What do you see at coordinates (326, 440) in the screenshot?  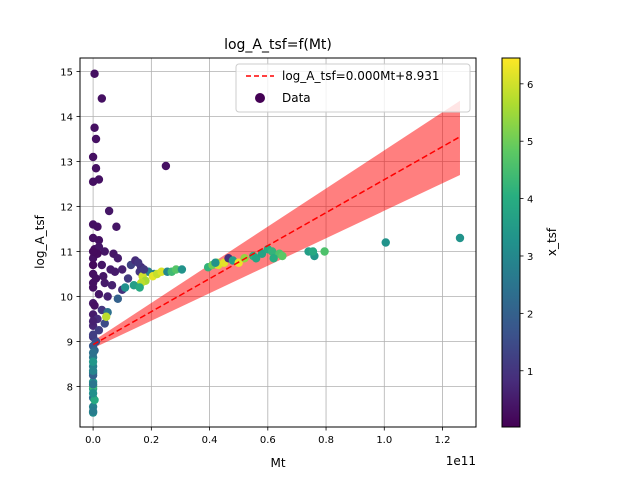 I see `x-tick-label: 0.8` at bounding box center [326, 440].